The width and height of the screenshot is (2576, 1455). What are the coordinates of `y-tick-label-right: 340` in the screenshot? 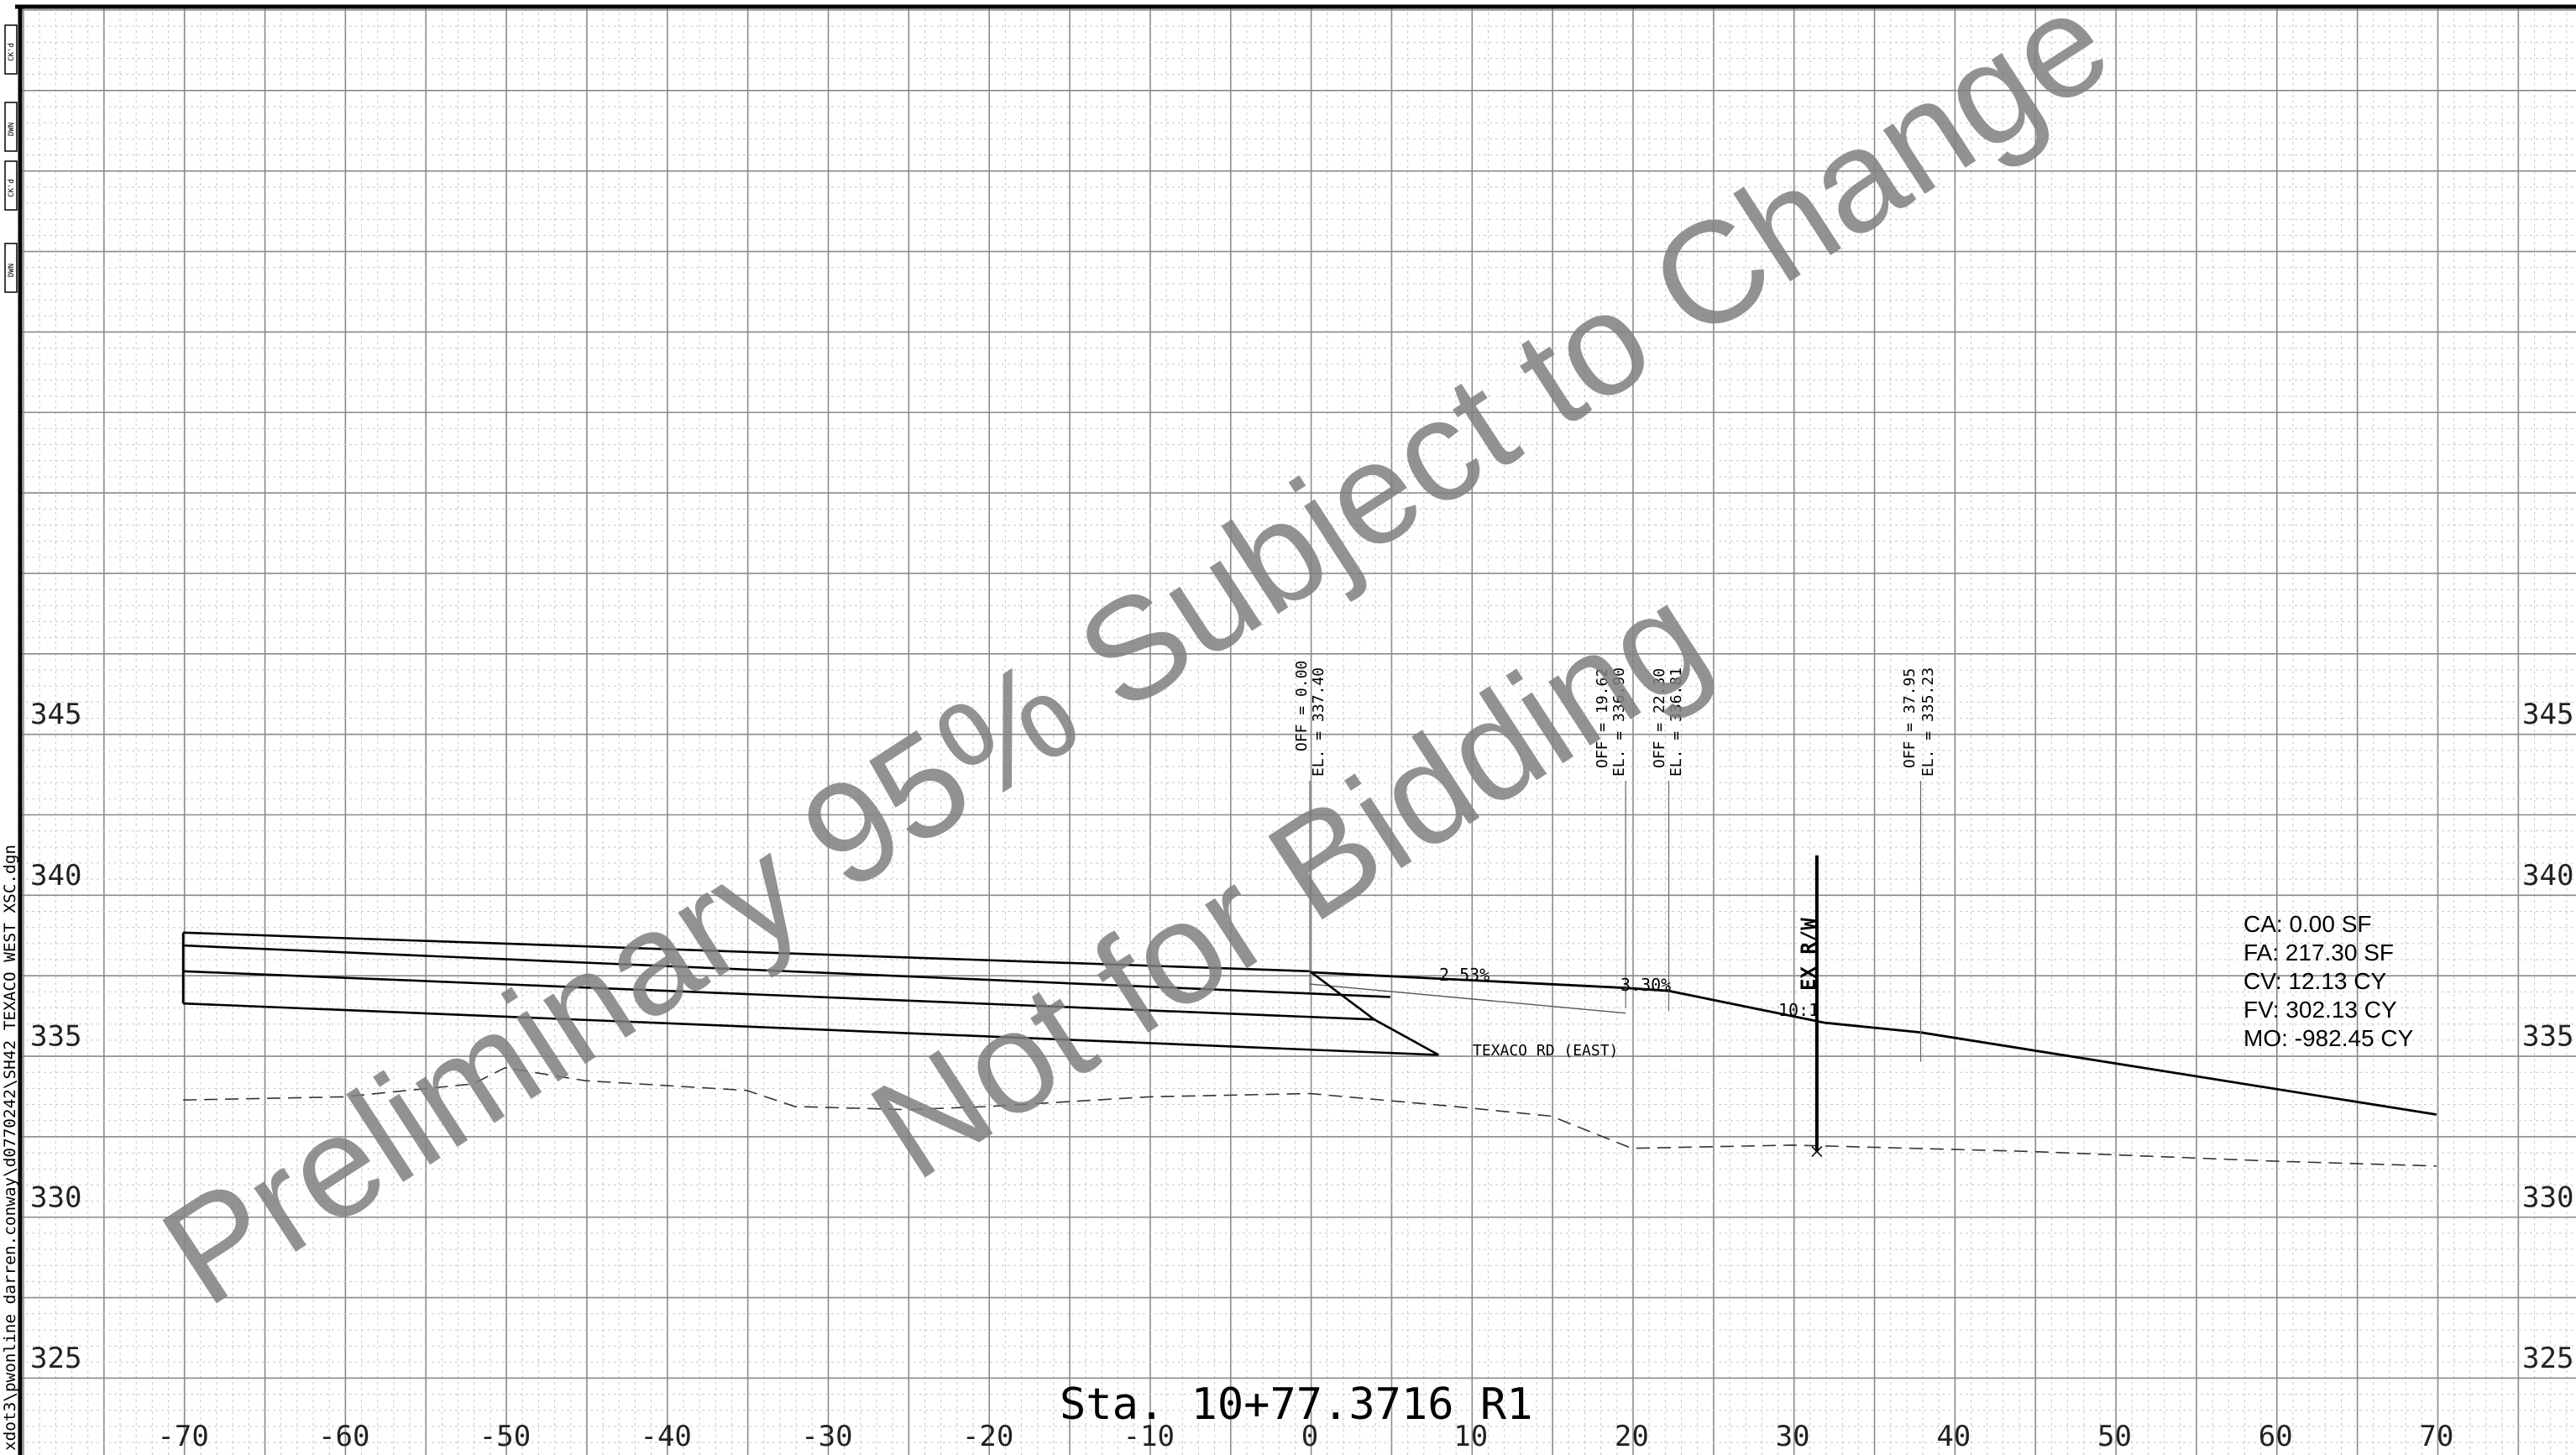 It's located at (2548, 875).